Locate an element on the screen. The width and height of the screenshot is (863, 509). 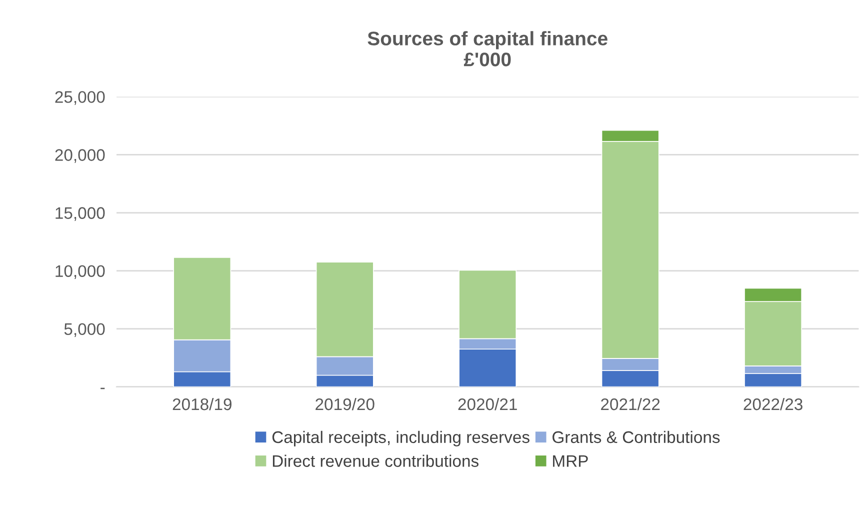
x-tick-label: 2022/23 is located at coordinates (773, 404).